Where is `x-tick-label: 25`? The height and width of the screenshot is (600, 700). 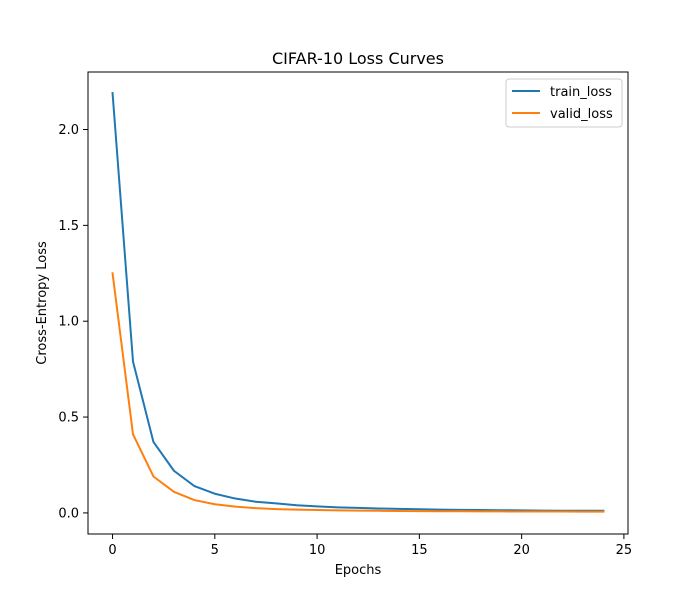 x-tick-label: 25 is located at coordinates (624, 550).